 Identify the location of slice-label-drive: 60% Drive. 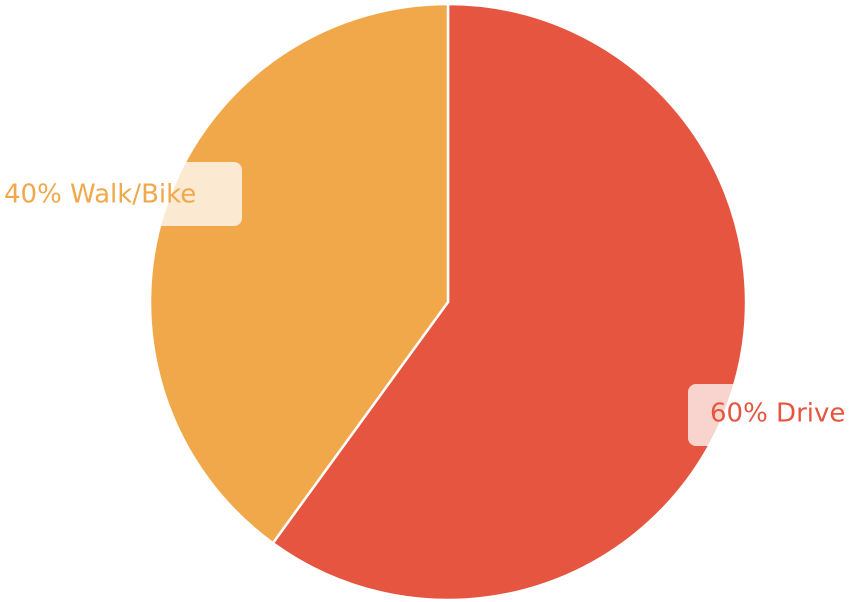
(773, 415).